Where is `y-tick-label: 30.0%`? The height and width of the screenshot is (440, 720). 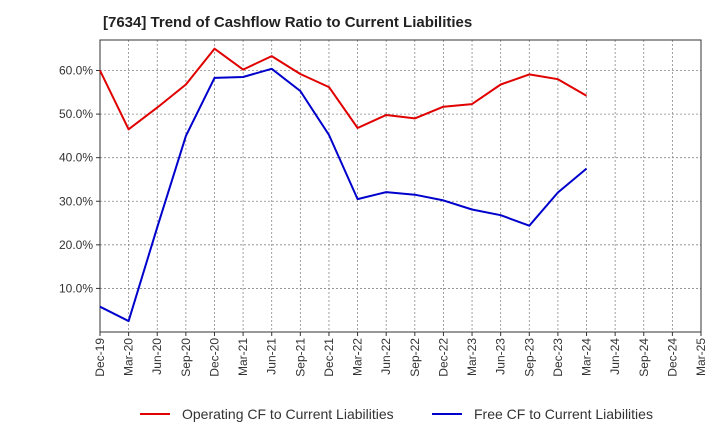 y-tick-label: 30.0% is located at coordinates (76, 201).